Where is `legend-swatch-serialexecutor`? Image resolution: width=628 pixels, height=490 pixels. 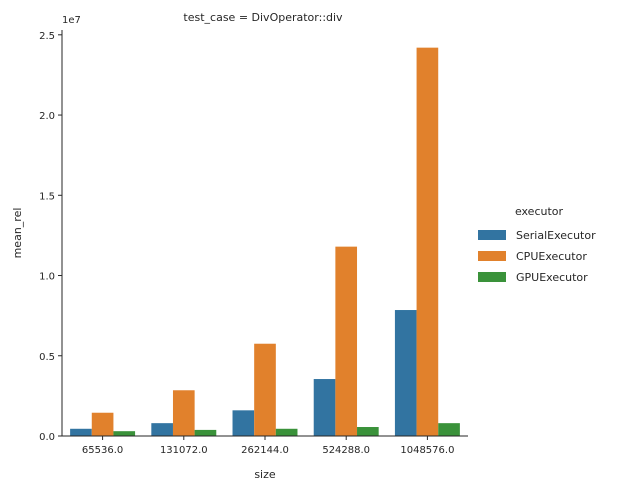 legend-swatch-serialexecutor is located at coordinates (492, 235).